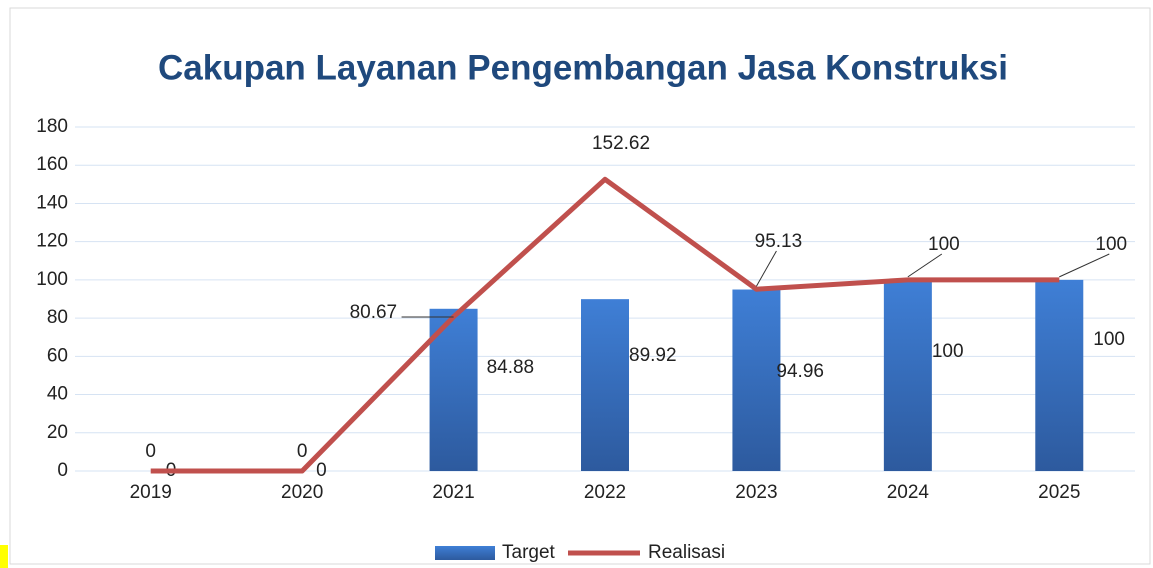 The width and height of the screenshot is (1153, 568). What do you see at coordinates (4, 556) in the screenshot?
I see `marker` at bounding box center [4, 556].